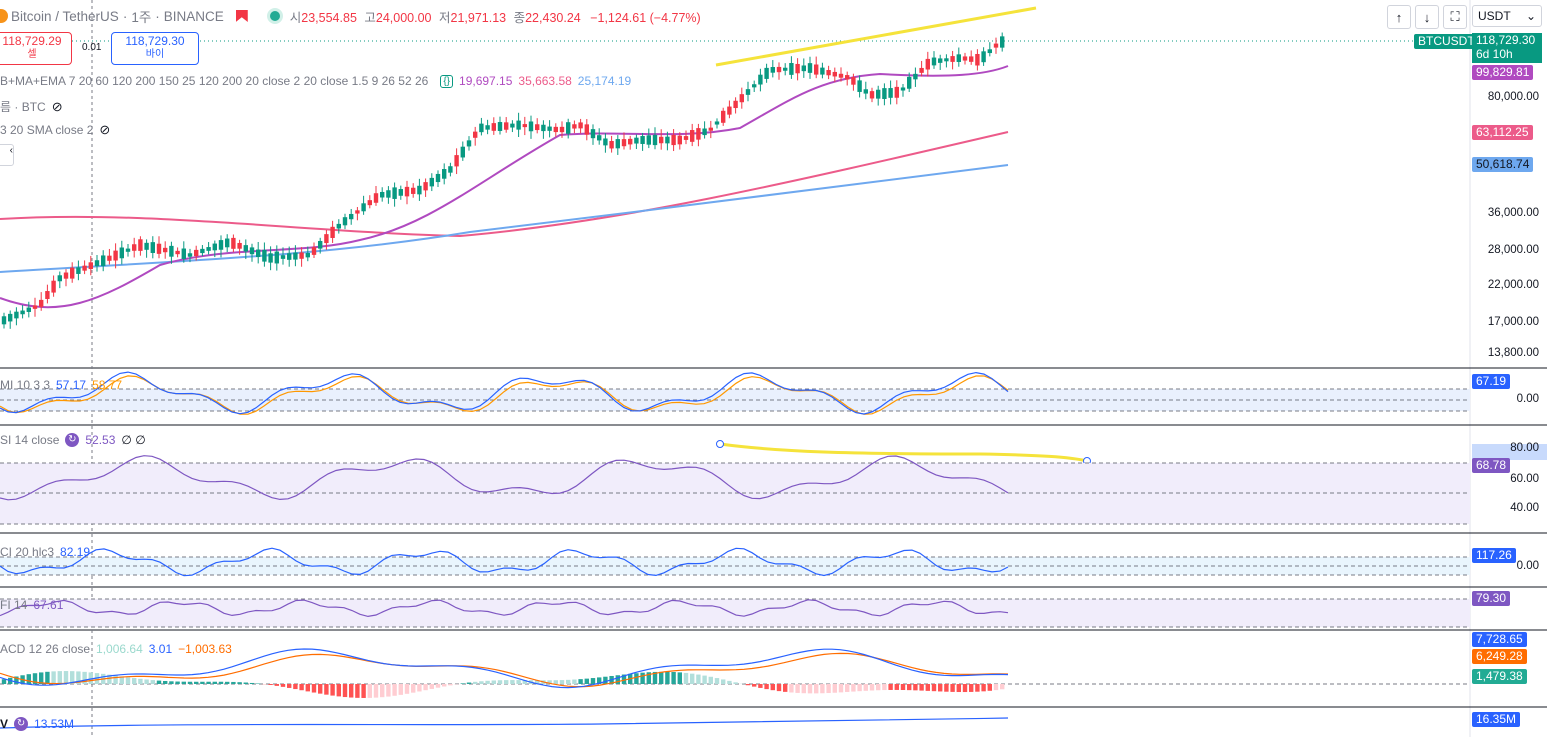 The image size is (1547, 737). What do you see at coordinates (61, 385) in the screenshot?
I see `smi-legend: MI 10 3 3 57.17 58.77` at bounding box center [61, 385].